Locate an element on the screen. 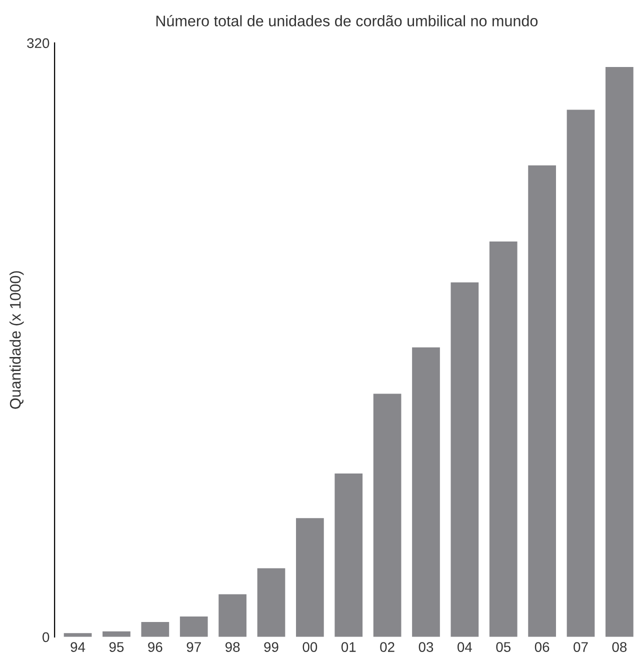  x-tick-label: 07 is located at coordinates (581, 647).